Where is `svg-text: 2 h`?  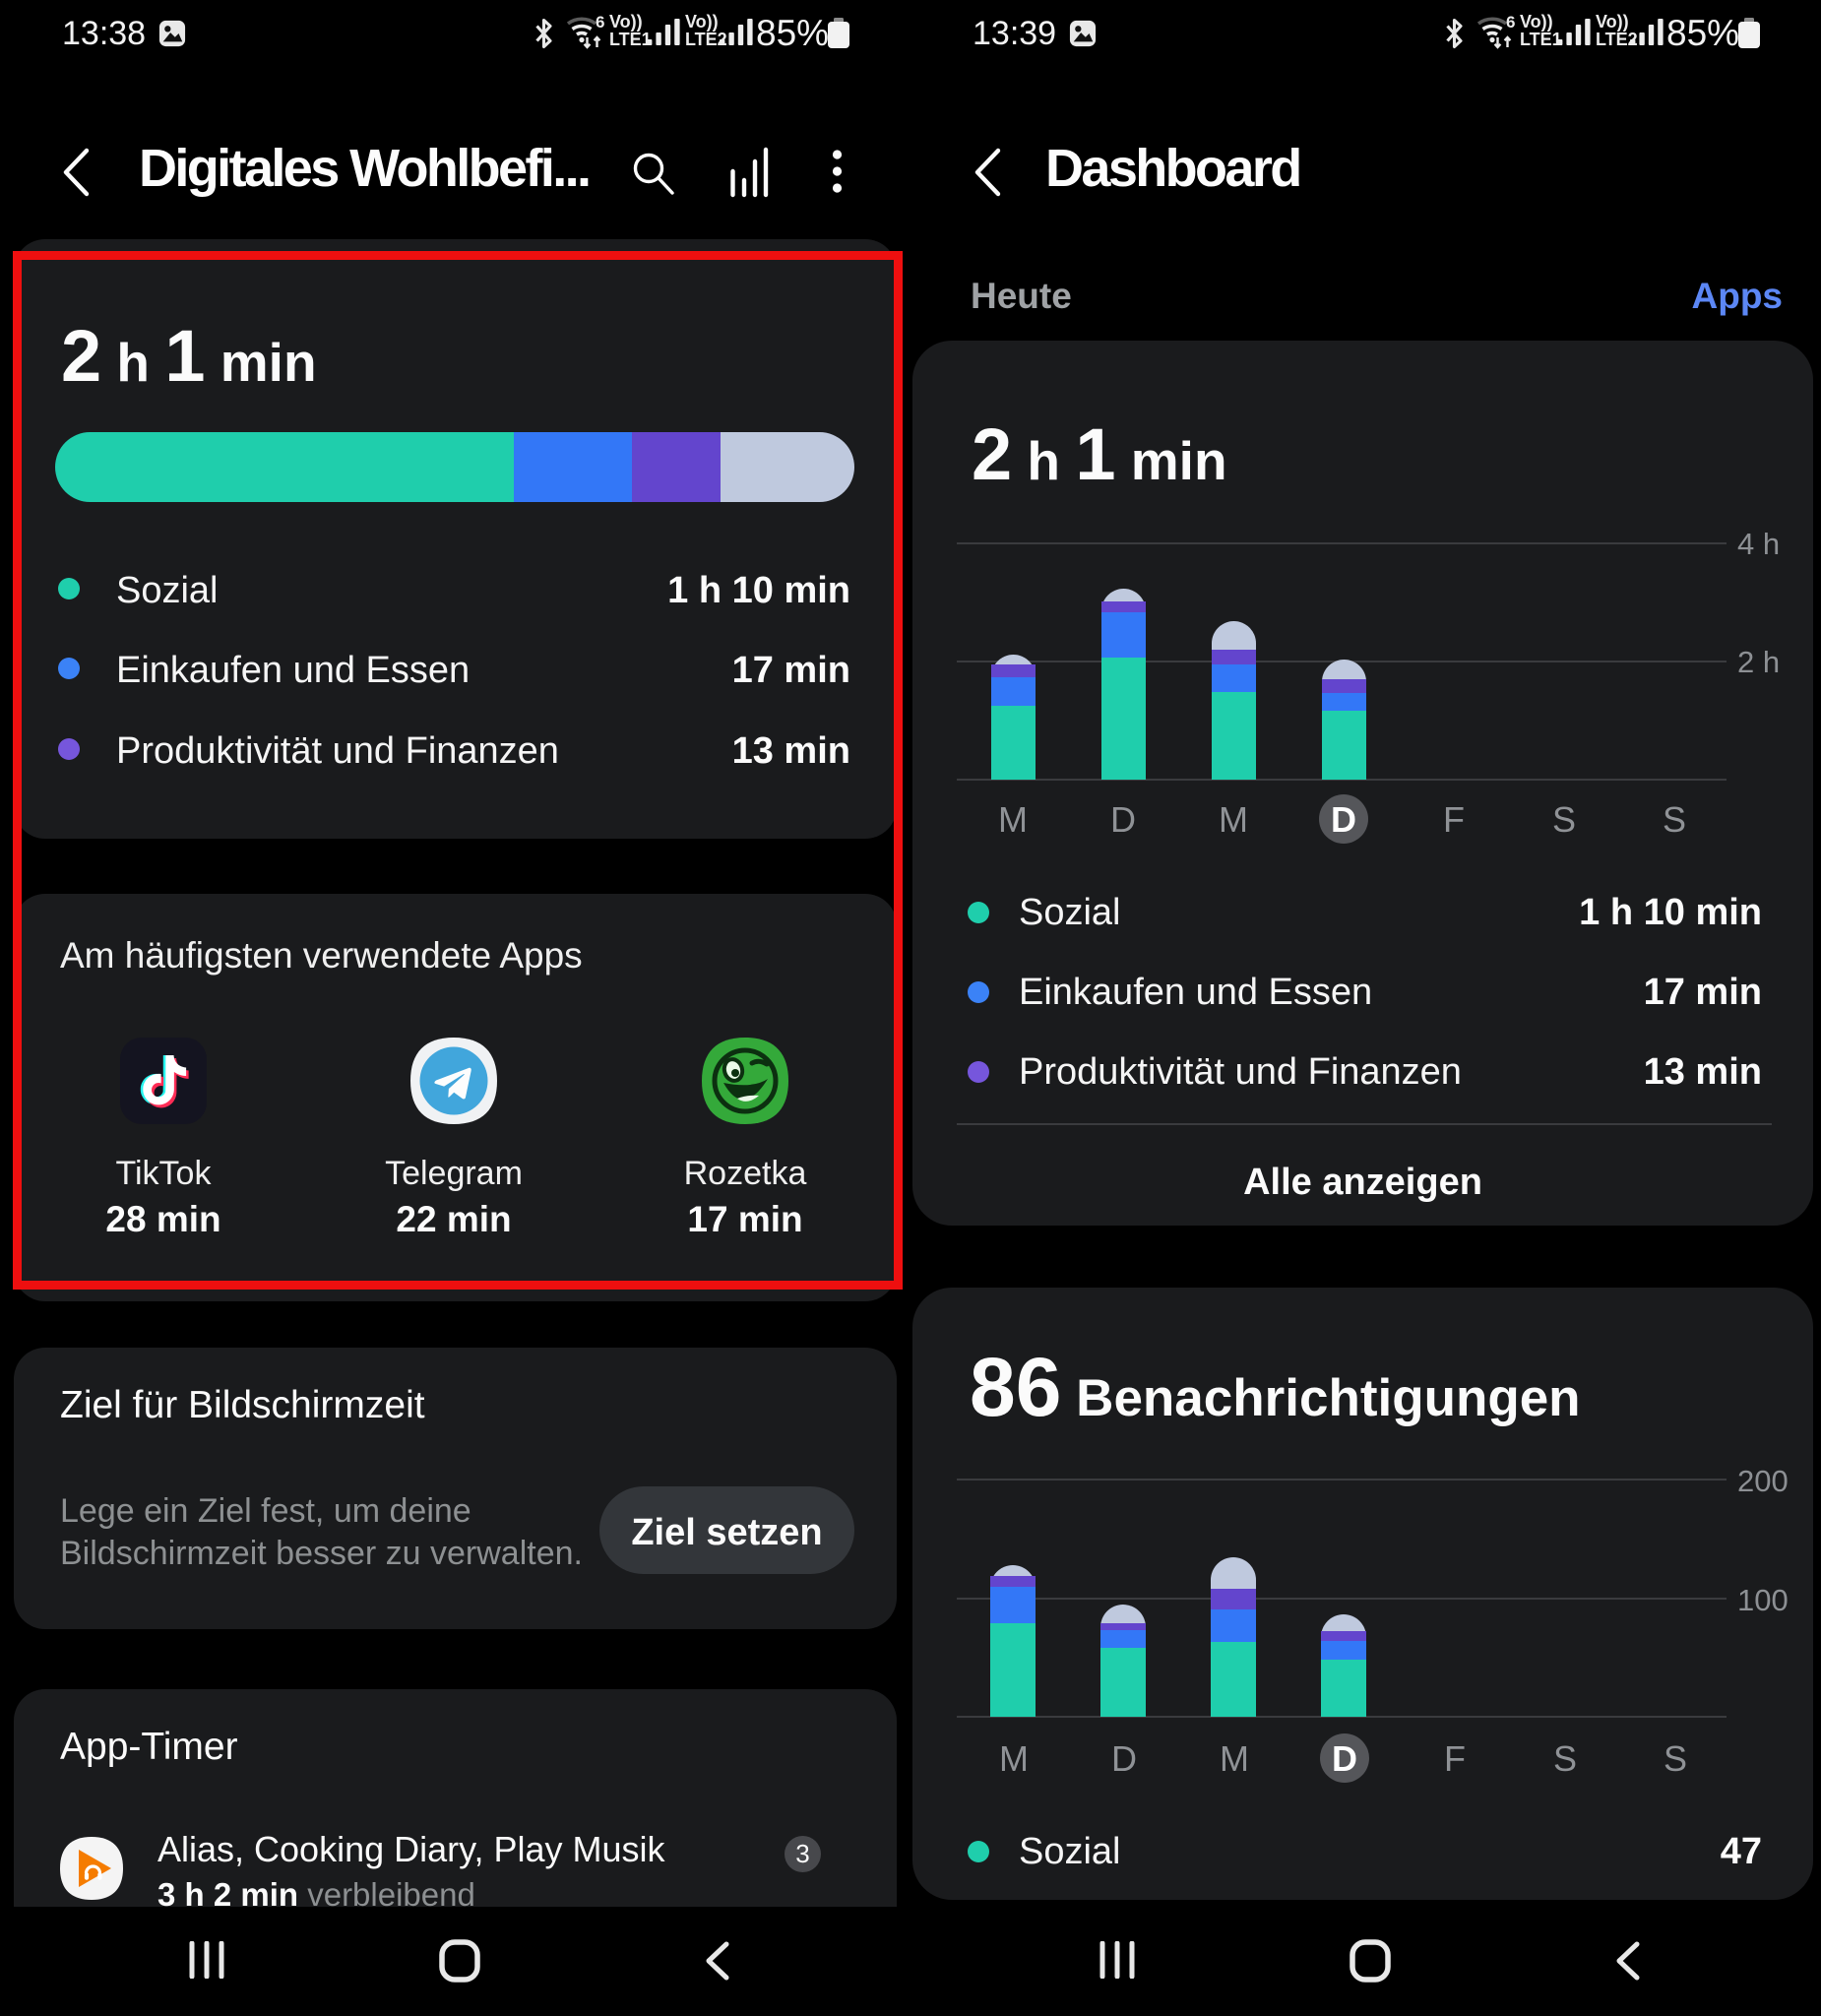 svg-text: 2 h is located at coordinates (1759, 662).